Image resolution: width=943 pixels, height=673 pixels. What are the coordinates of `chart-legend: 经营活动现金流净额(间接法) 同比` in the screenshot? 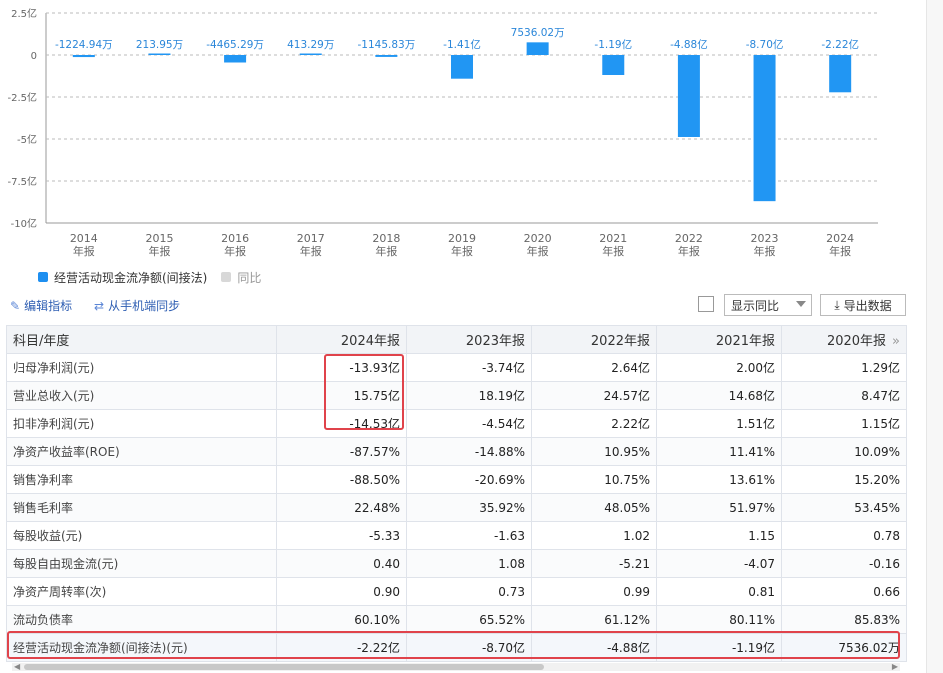 It's located at (156, 277).